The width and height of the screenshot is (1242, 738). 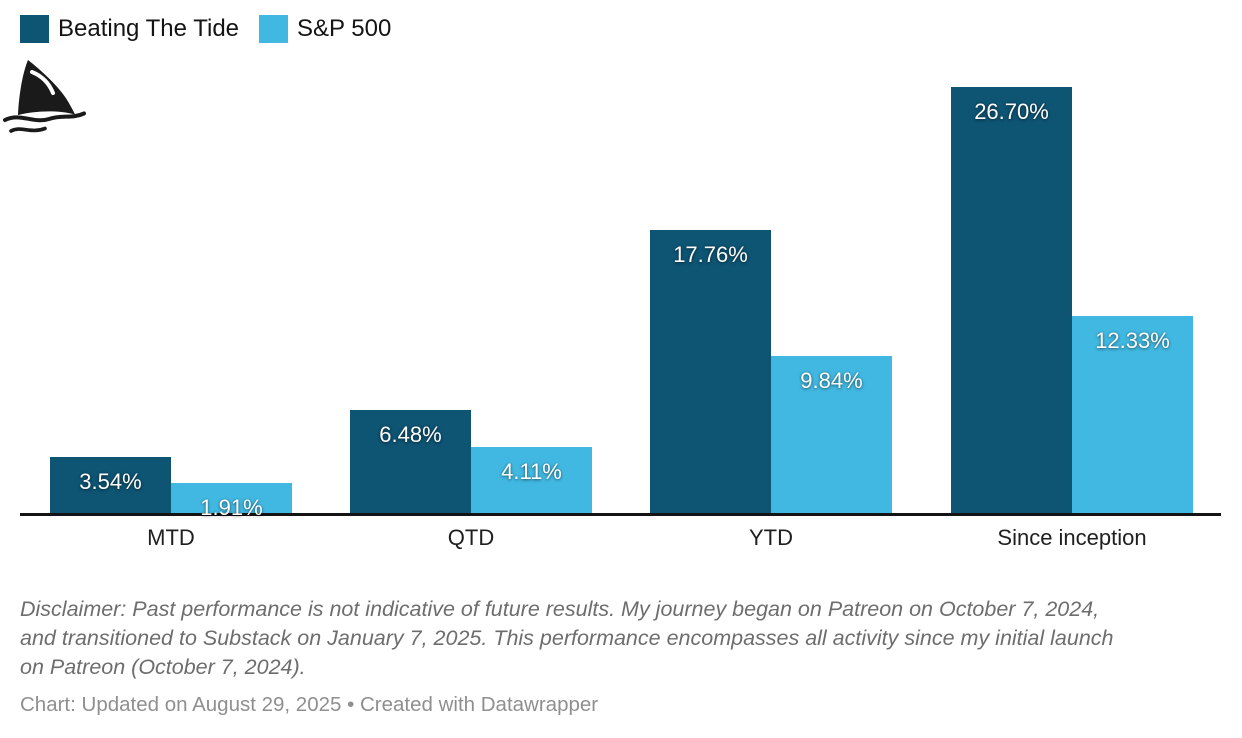 What do you see at coordinates (34, 29) in the screenshot?
I see `legend-swatch-dark-blue` at bounding box center [34, 29].